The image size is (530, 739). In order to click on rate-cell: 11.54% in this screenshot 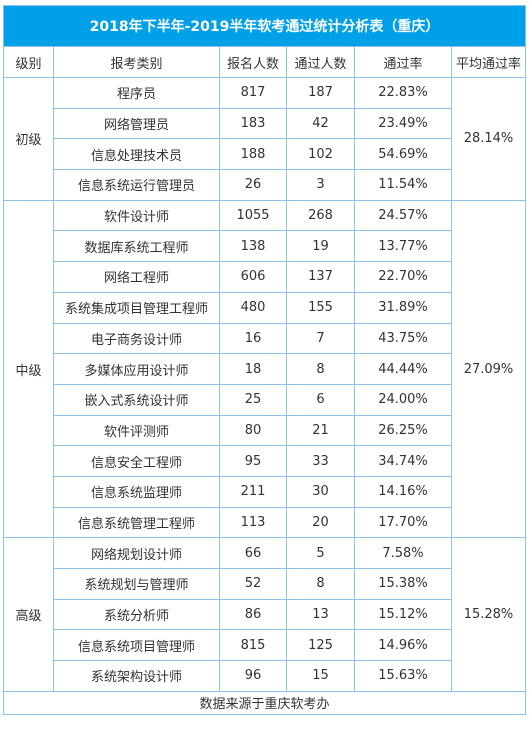, I will do `click(403, 185)`.